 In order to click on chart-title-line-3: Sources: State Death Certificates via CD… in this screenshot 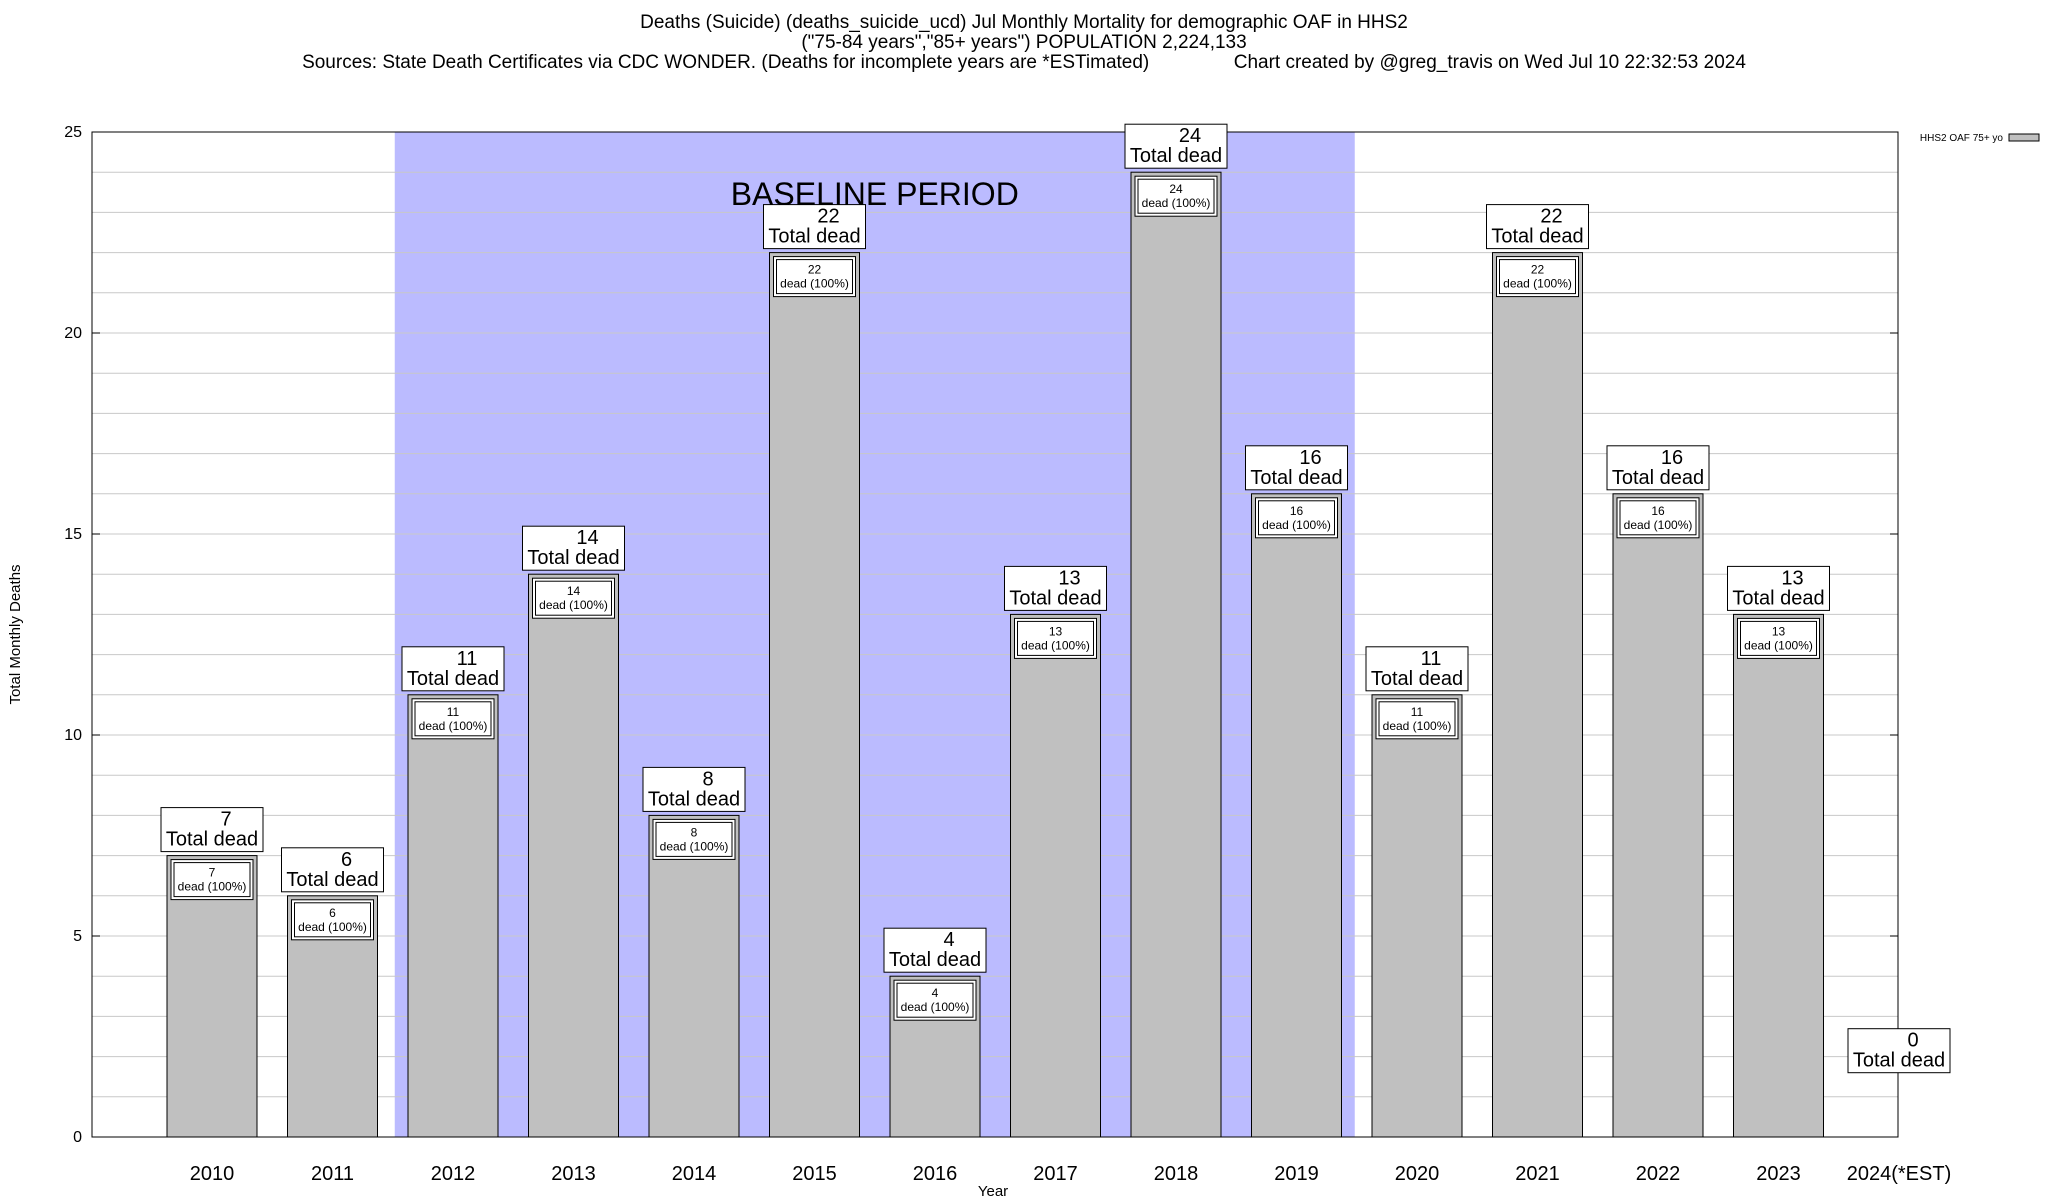, I will do `click(1024, 62)`.